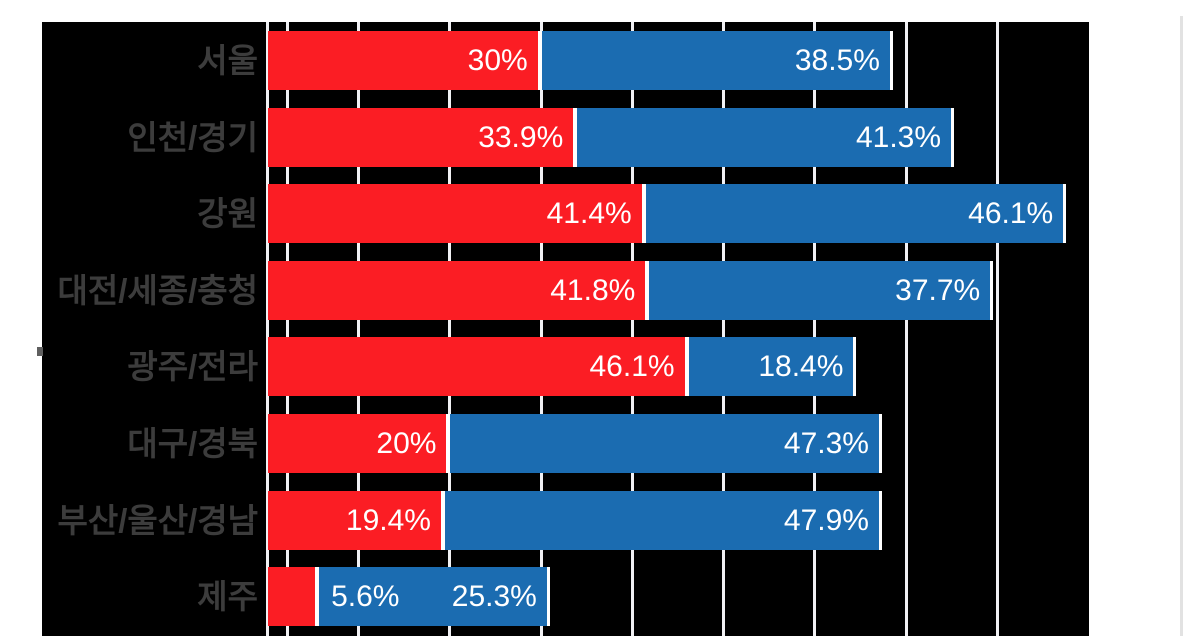  What do you see at coordinates (497, 60) in the screenshot?
I see `red-value-label: 30%` at bounding box center [497, 60].